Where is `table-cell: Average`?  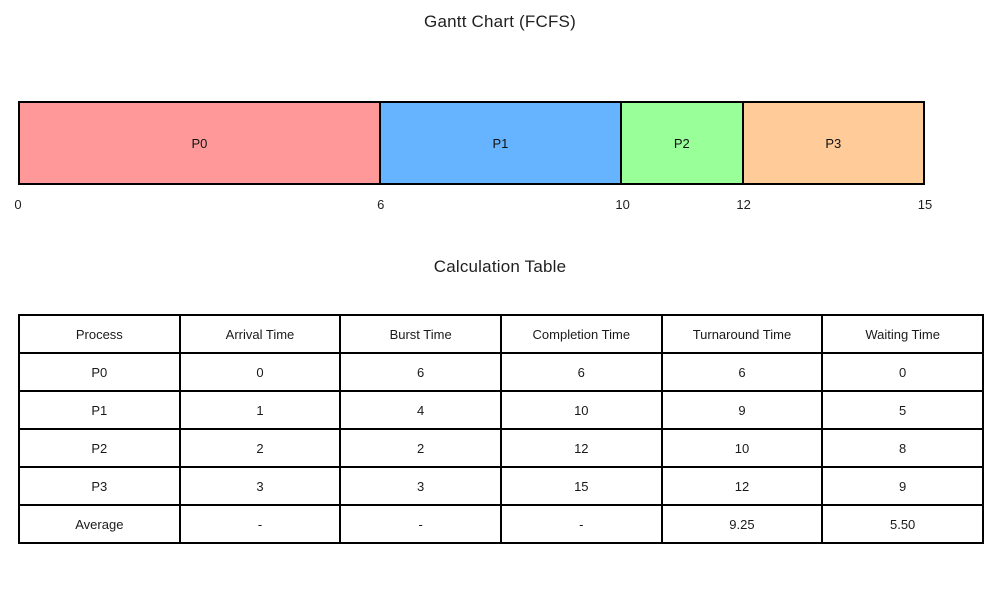 table-cell: Average is located at coordinates (99, 524).